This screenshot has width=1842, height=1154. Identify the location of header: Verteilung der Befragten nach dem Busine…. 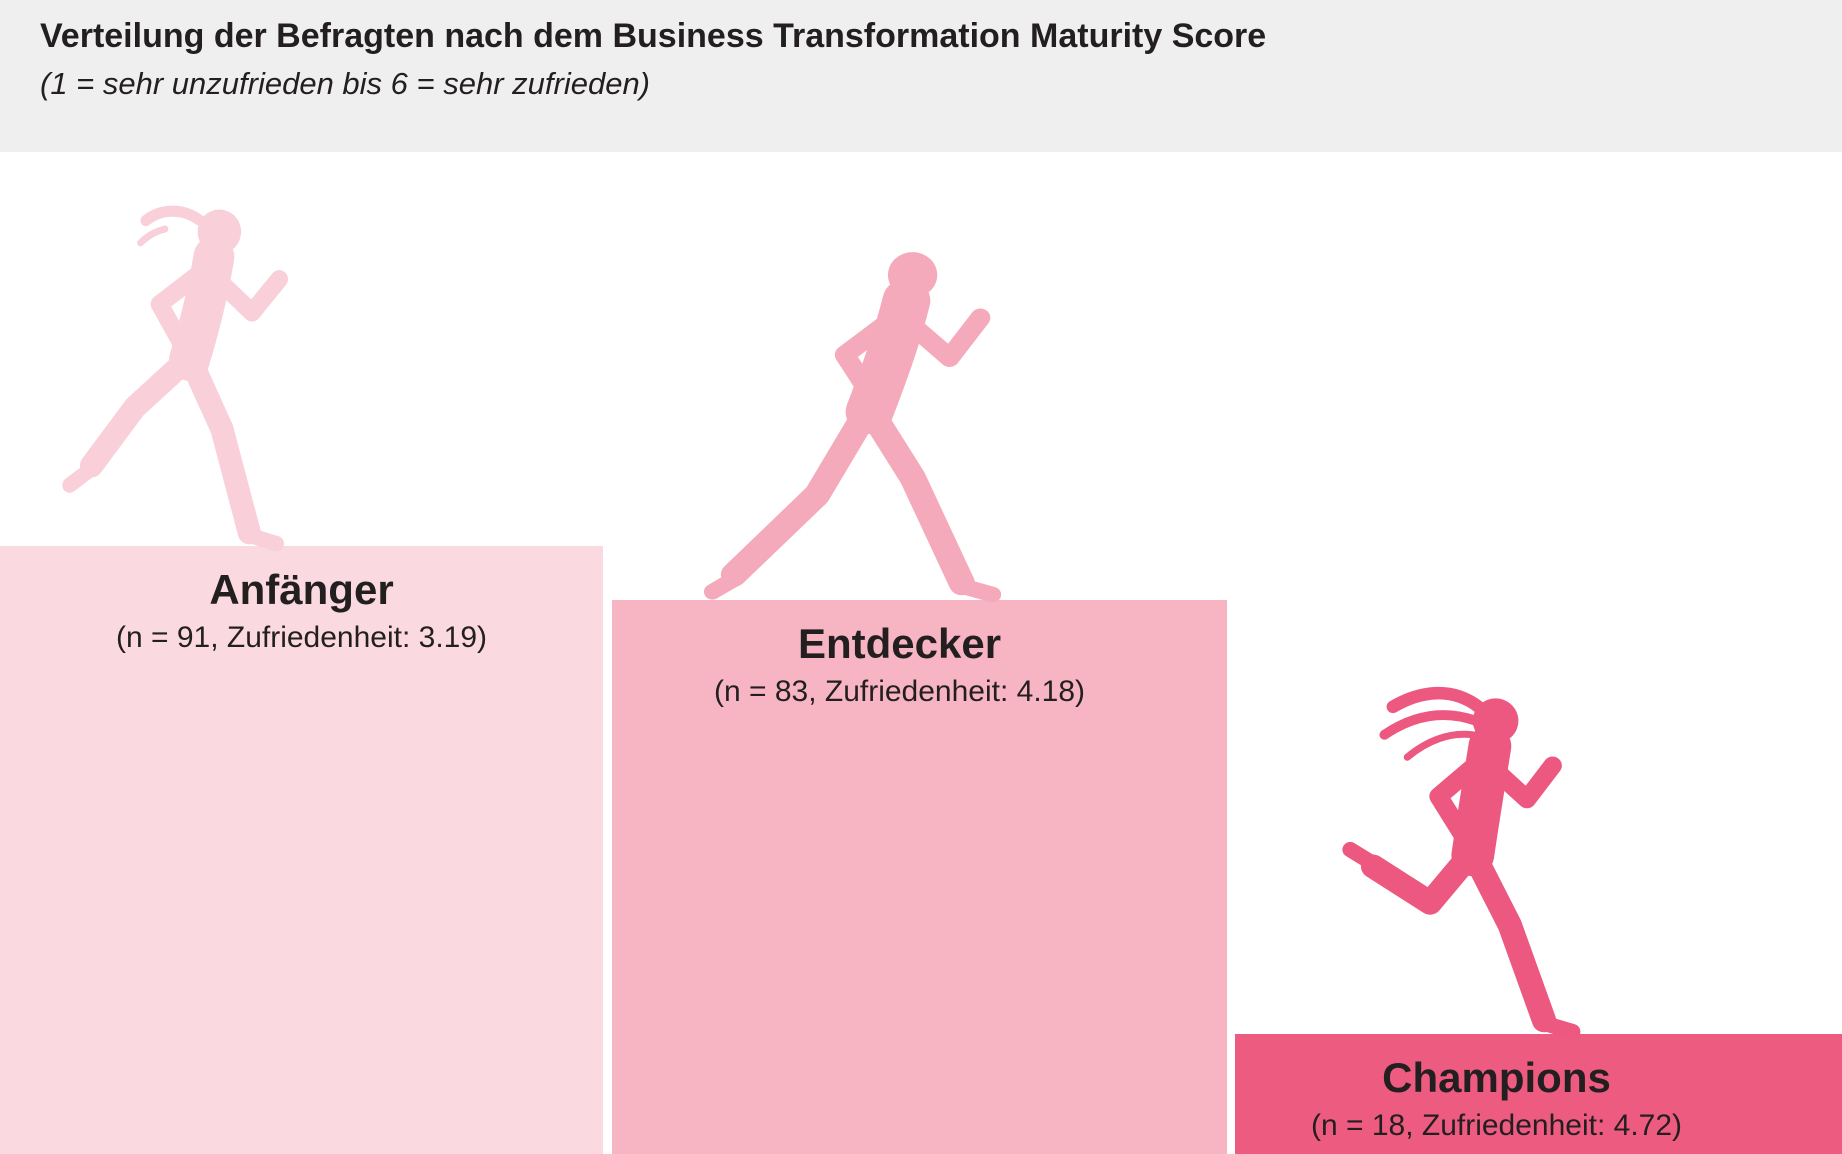
(921, 76).